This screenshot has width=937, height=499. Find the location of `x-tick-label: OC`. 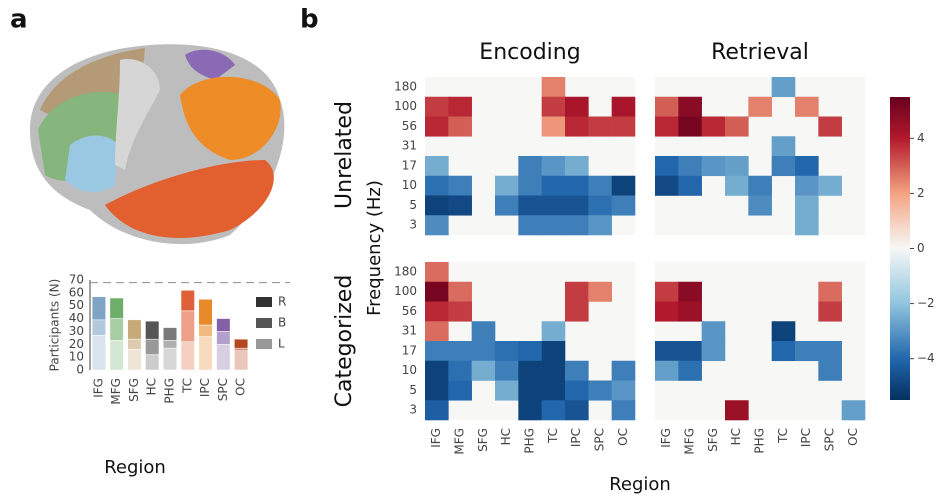

x-tick-label: OC is located at coordinates (241, 387).